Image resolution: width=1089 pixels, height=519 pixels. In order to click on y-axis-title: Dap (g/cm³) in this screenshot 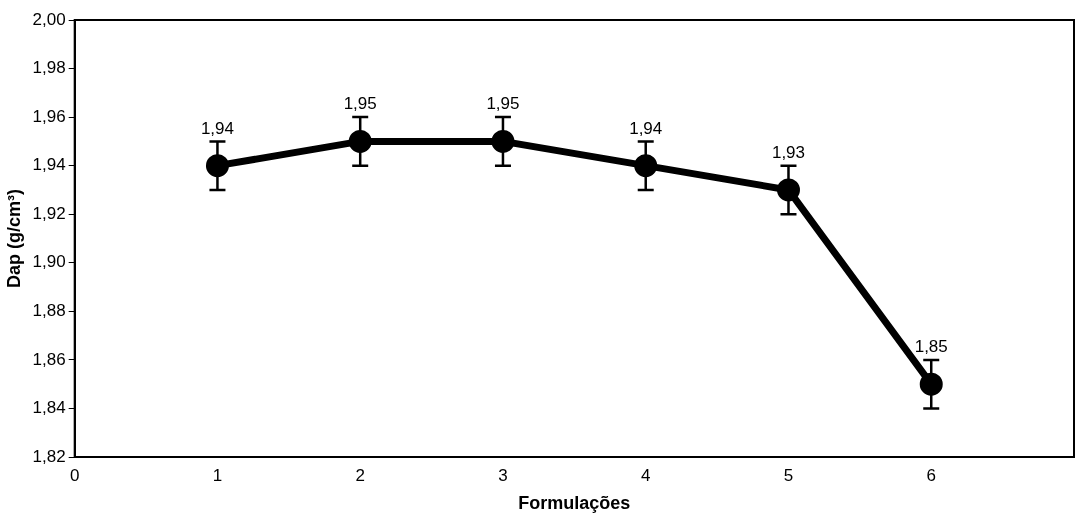, I will do `click(13, 238)`.